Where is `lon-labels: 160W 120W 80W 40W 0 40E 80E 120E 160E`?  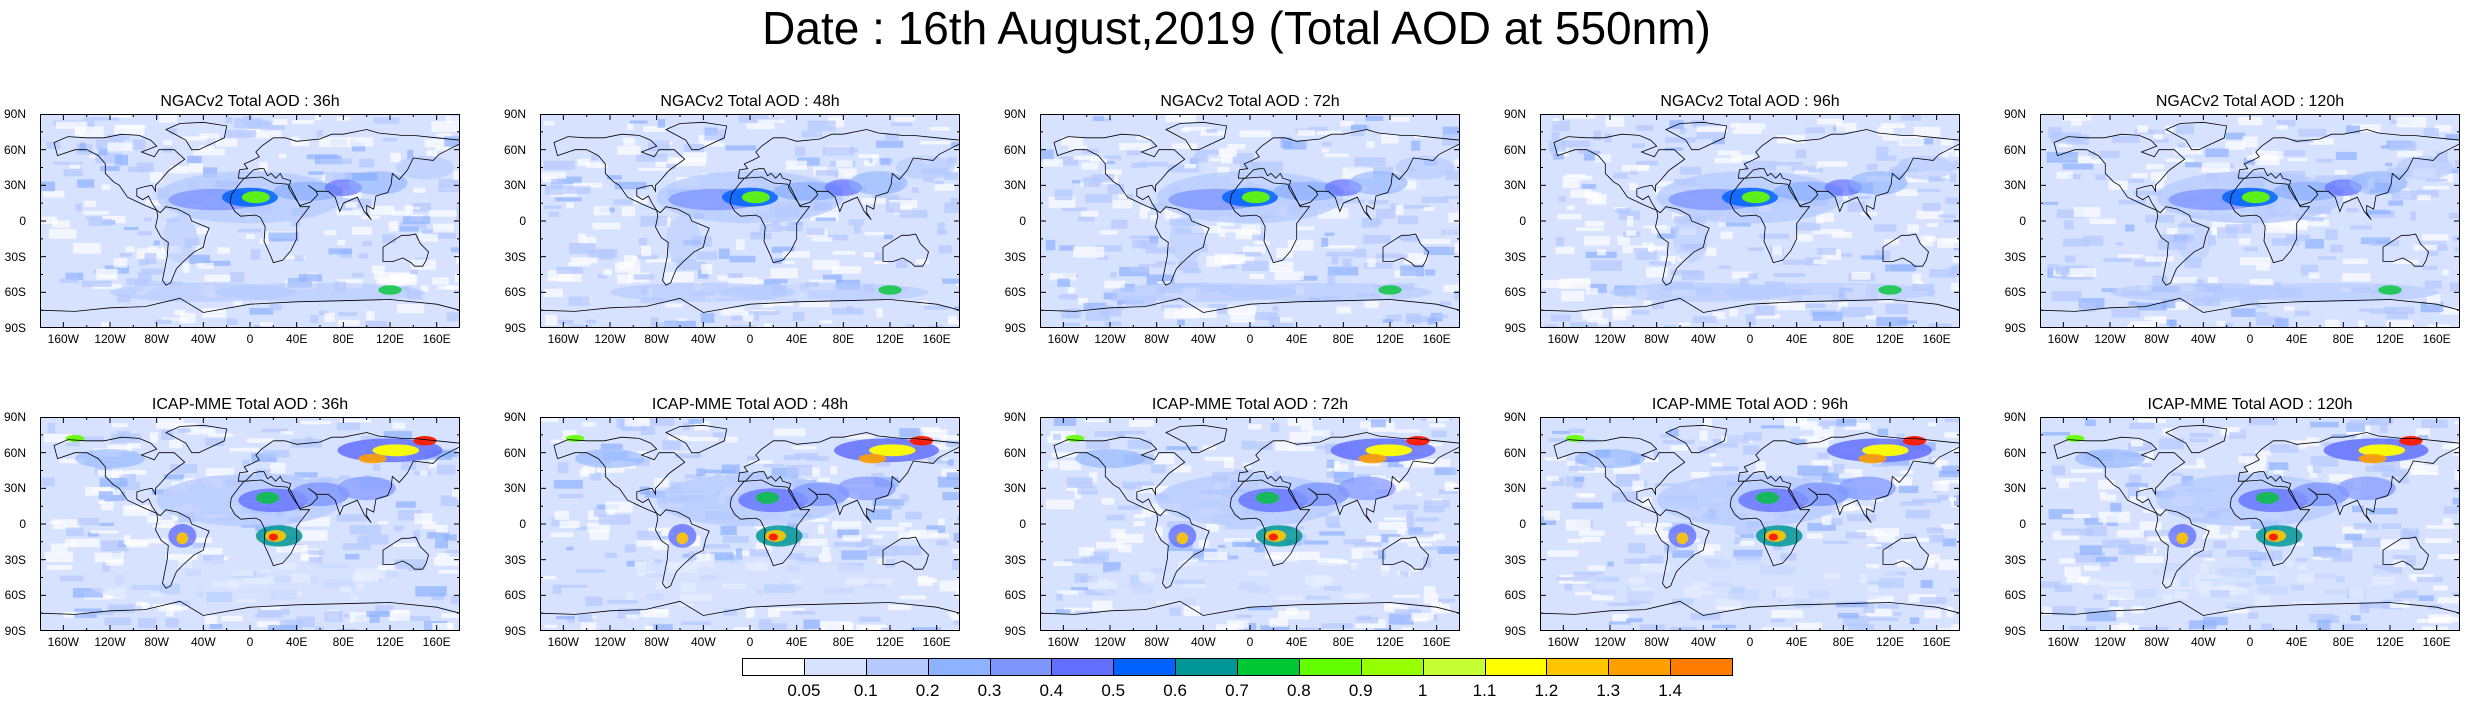 lon-labels: 160W 120W 80W 40W 0 40E 80E 120E 160E is located at coordinates (1250, 643).